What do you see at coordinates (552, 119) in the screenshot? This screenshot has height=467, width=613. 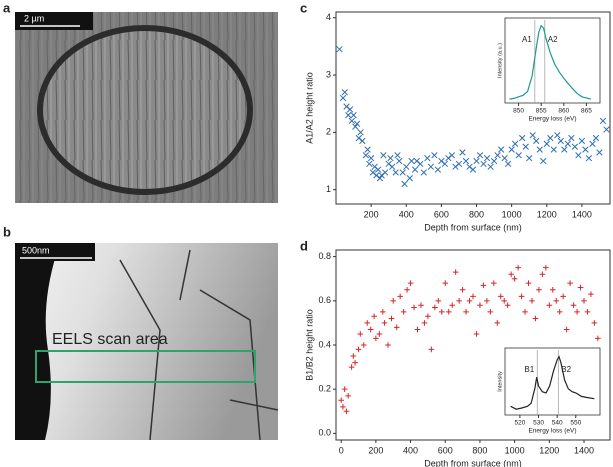 I see `x-axis-title: Energy loss (eV)` at bounding box center [552, 119].